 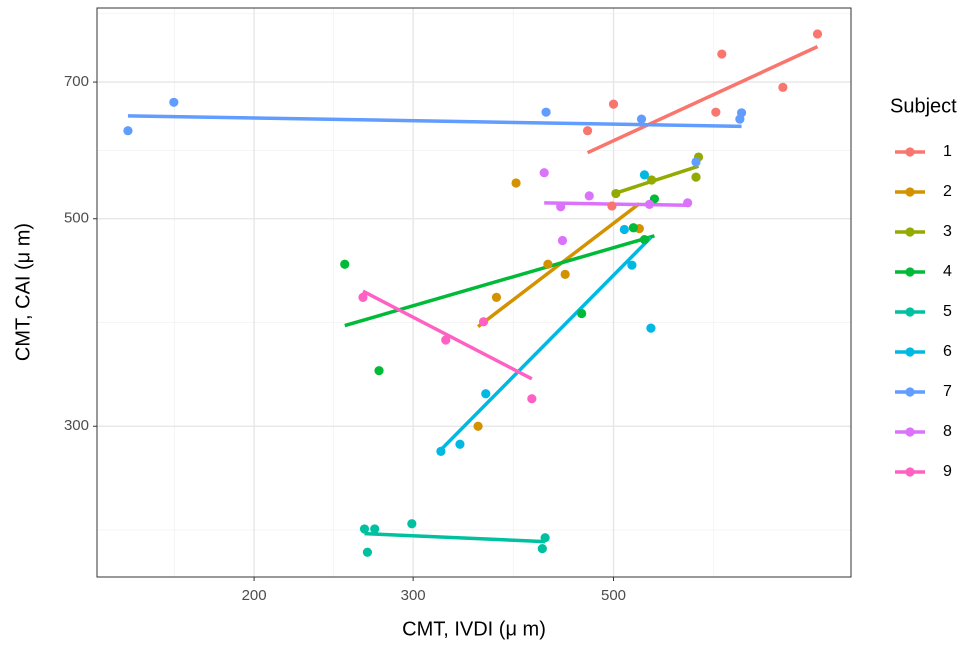 What do you see at coordinates (947, 311) in the screenshot?
I see `legend-label: 5` at bounding box center [947, 311].